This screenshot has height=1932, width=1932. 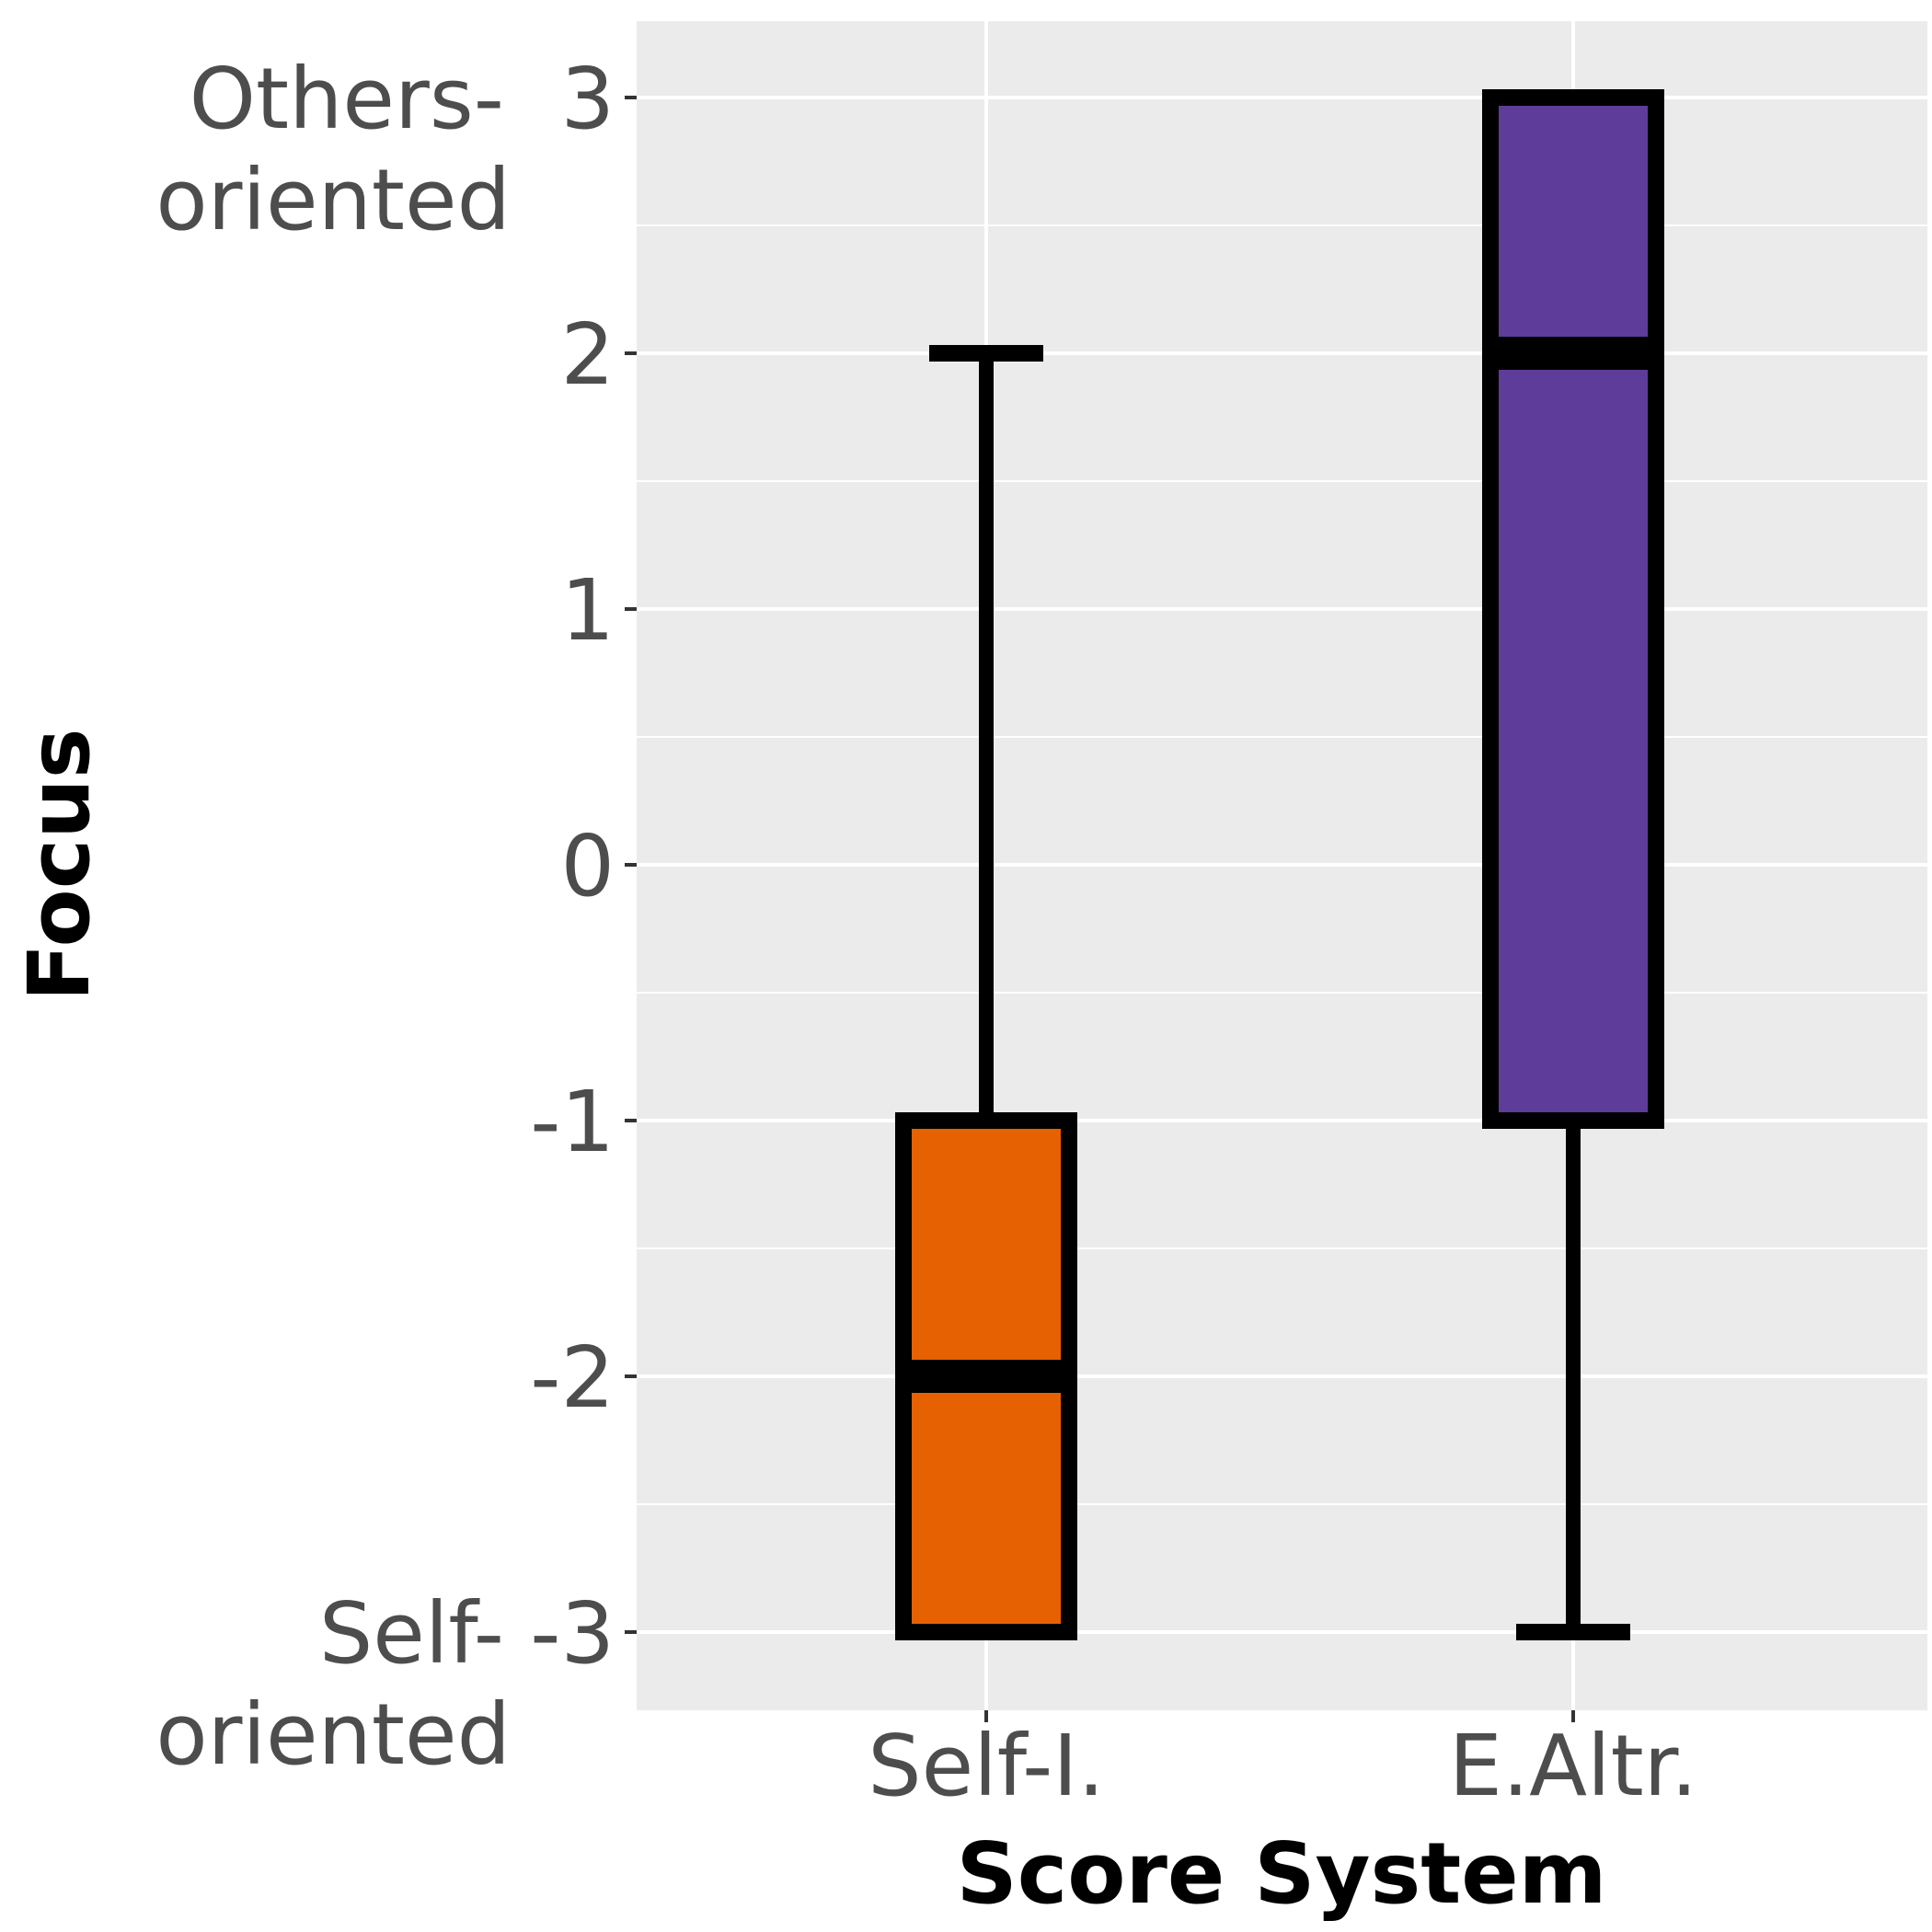 I want to click on y-tick-label: 2, so click(x=587, y=354).